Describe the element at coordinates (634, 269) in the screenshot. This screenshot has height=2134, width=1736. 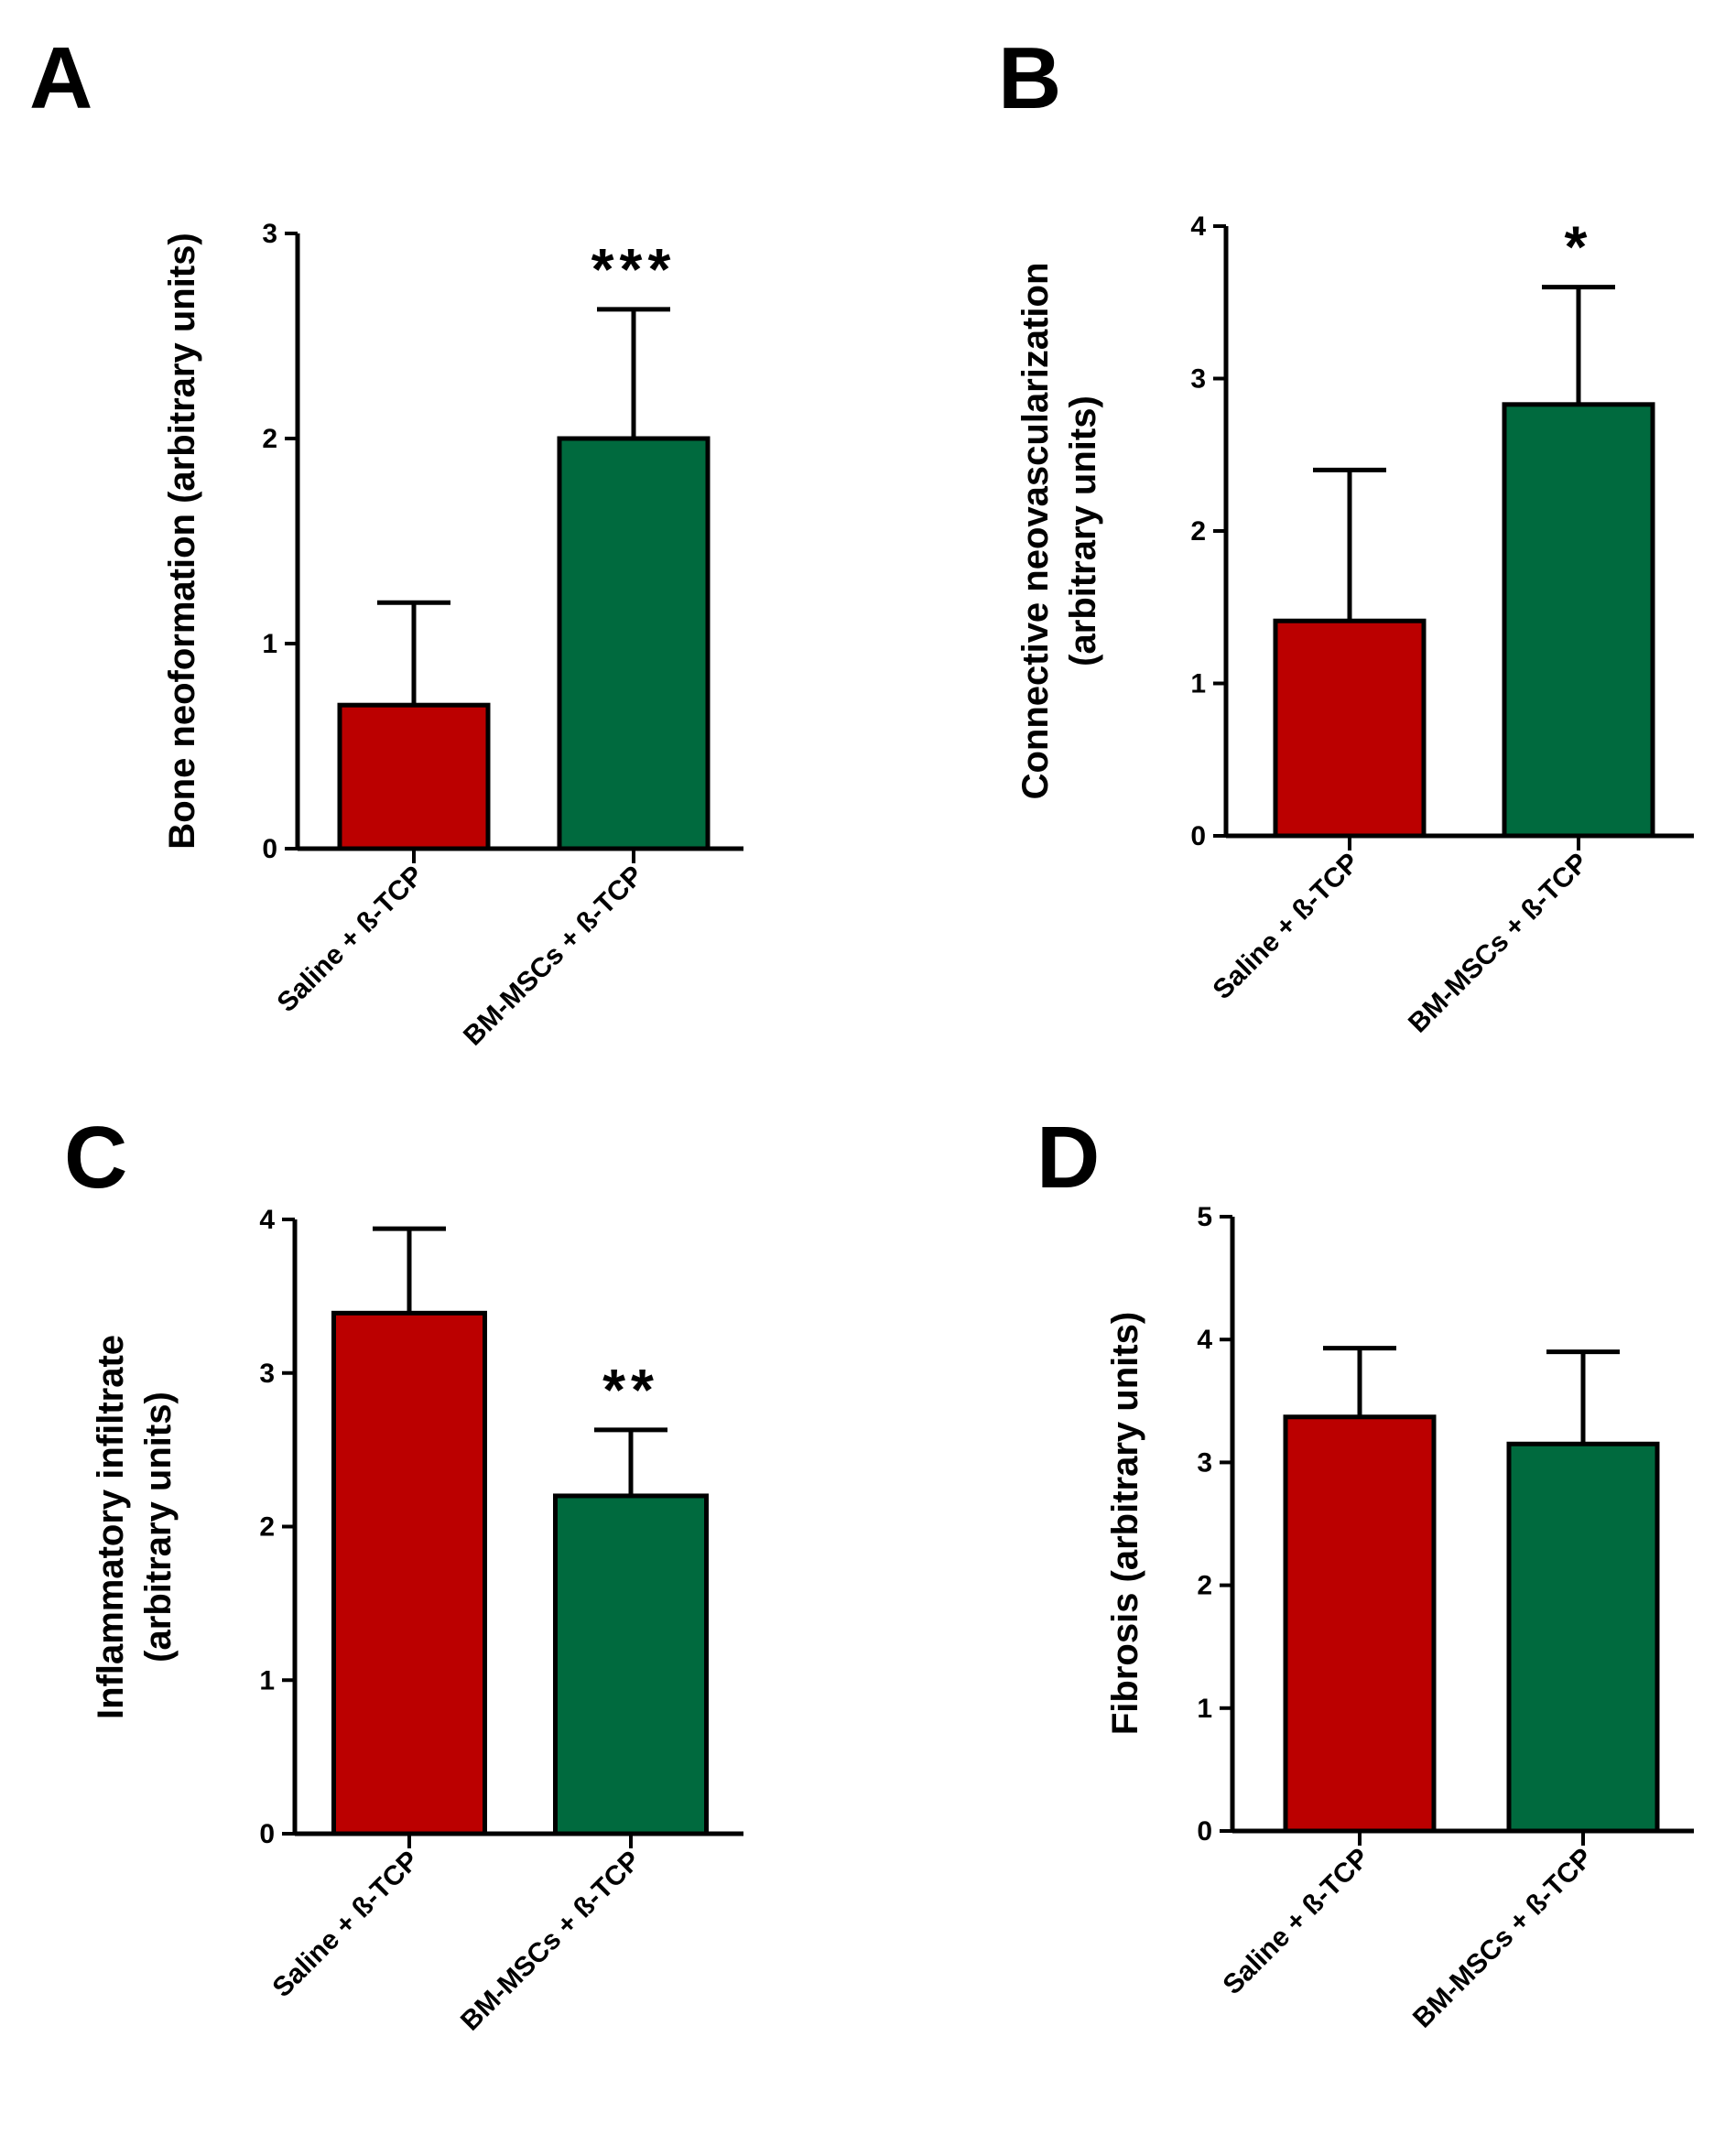
I see `significance-marker-bmmscs: ***` at that location.